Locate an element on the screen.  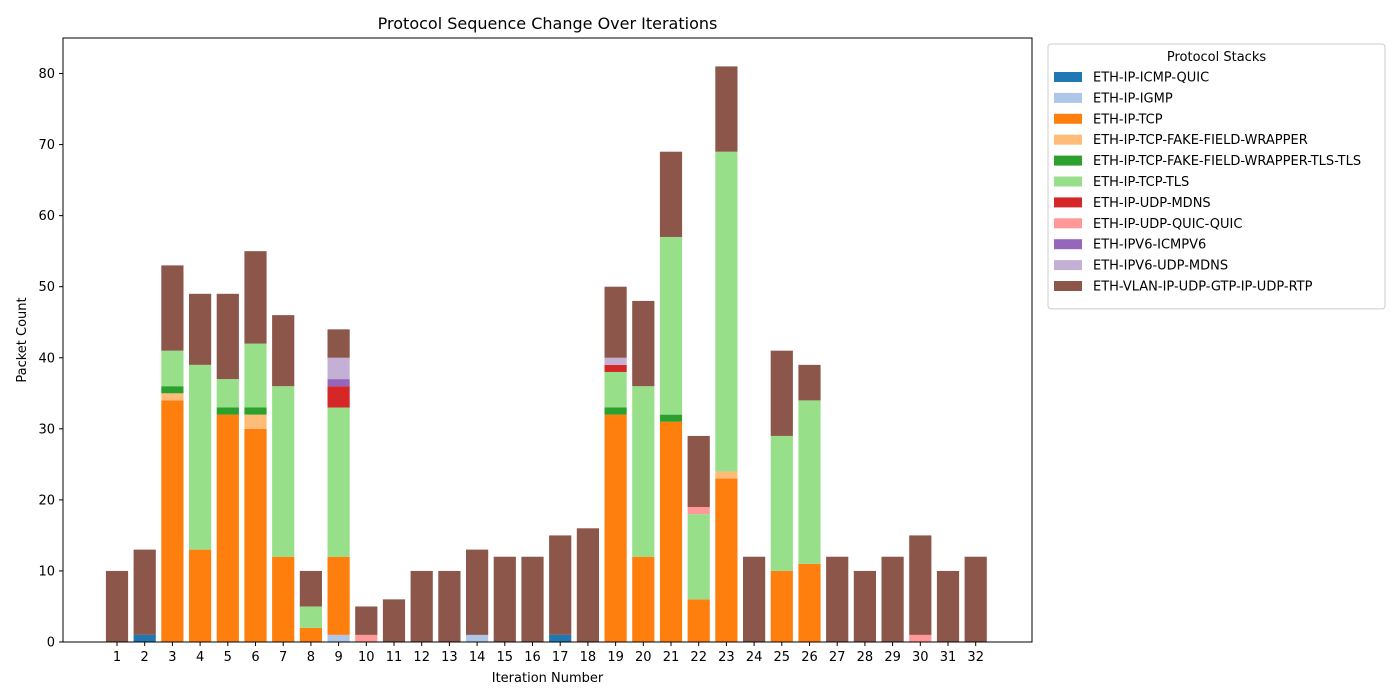
legend-item: ETH-IP-UDP-MDNS is located at coordinates (1132, 203).